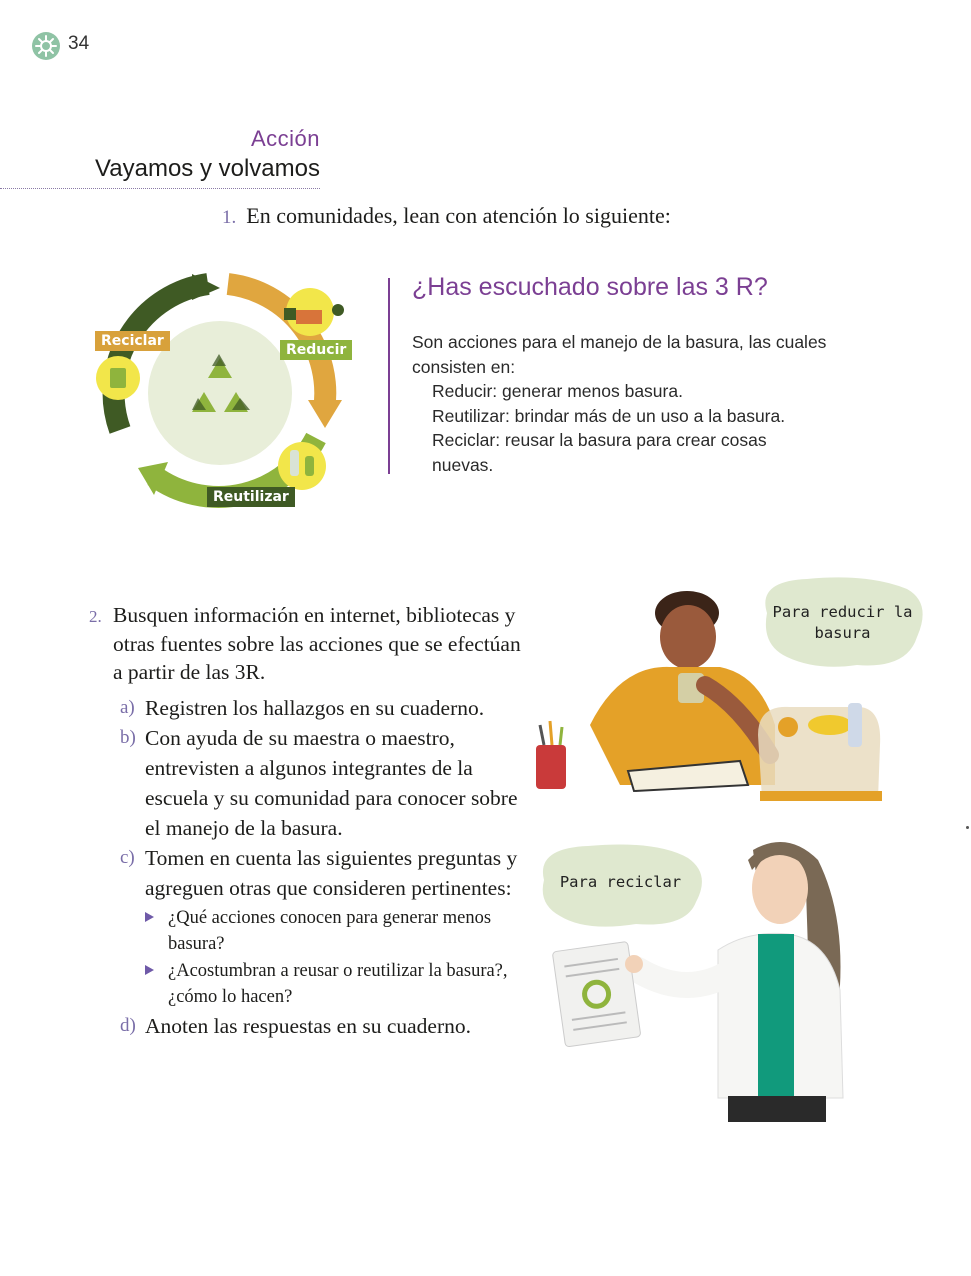 This screenshot has height=1276, width=971. Describe the element at coordinates (127, 857) in the screenshot. I see `item-letter: c)` at that location.